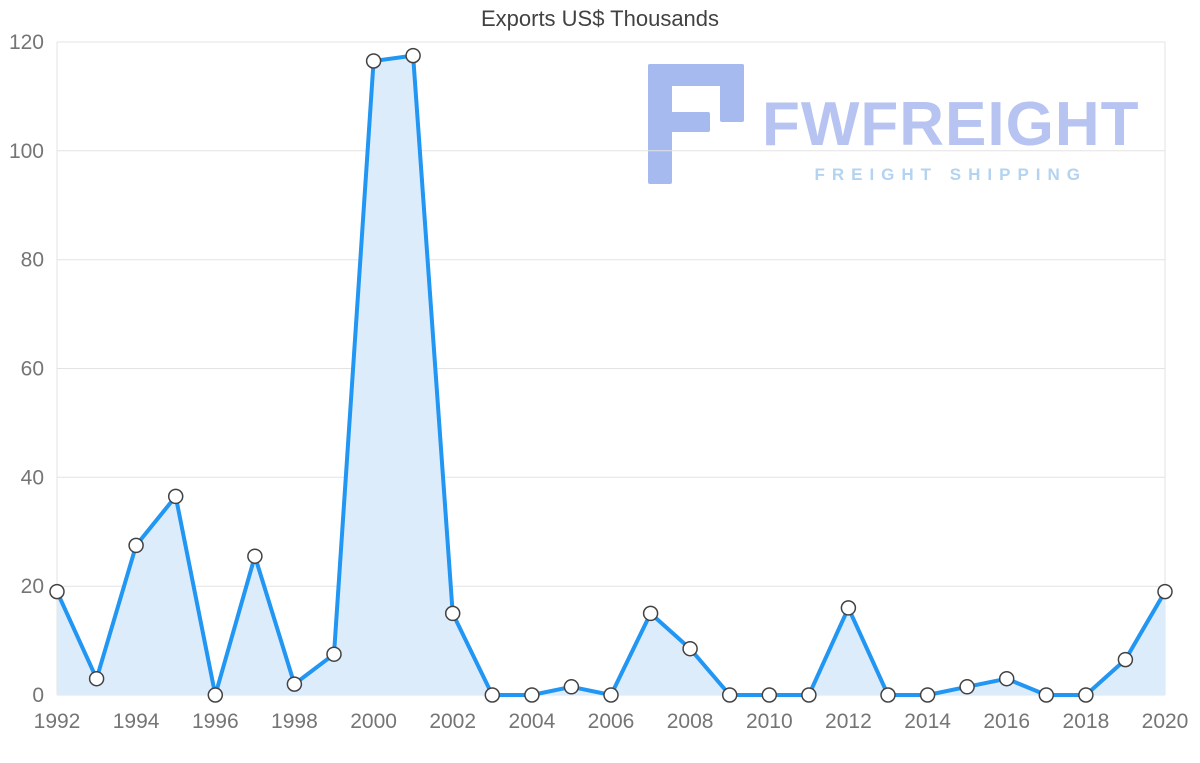  Describe the element at coordinates (848, 721) in the screenshot. I see `x-tick-label: 2012` at that location.